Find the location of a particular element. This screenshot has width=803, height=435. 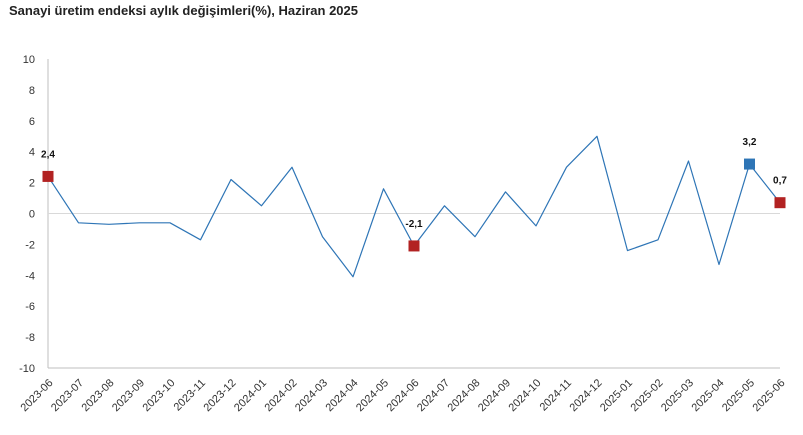

x-tick-label: 2025-01 is located at coordinates (616, 395).